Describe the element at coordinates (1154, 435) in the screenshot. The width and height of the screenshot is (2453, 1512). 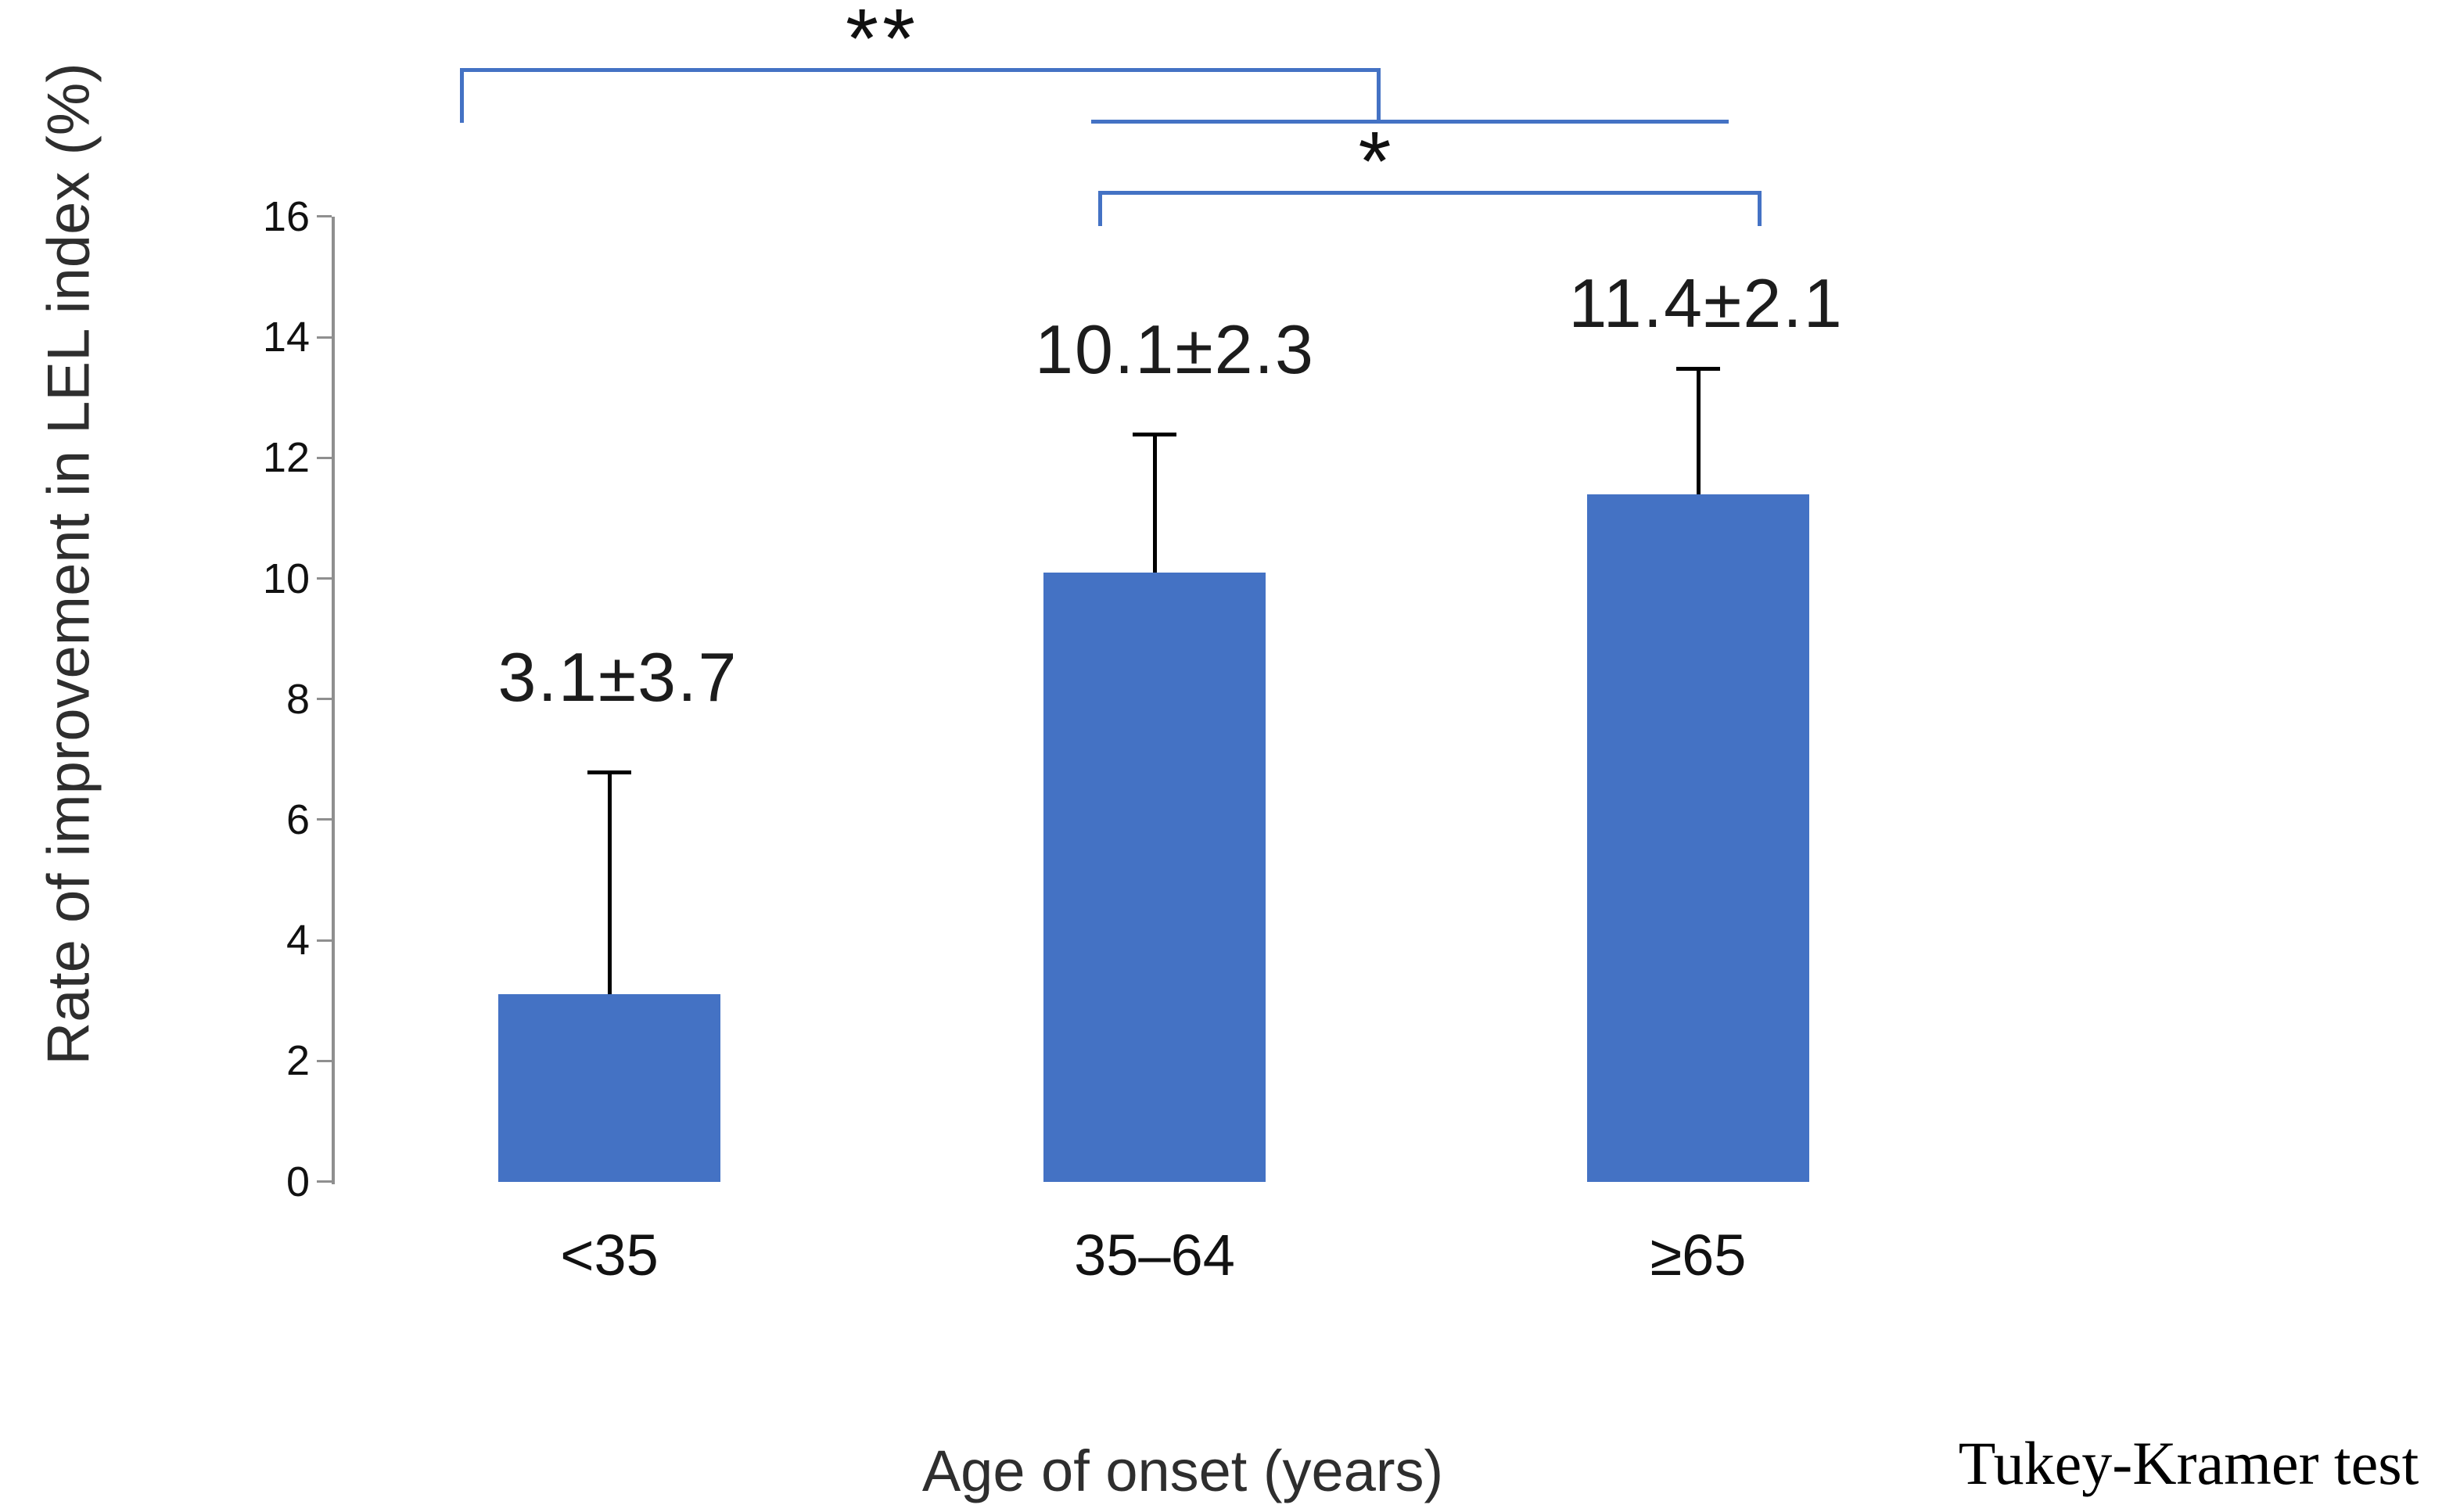
I see `error-bar-cap-35–64` at that location.